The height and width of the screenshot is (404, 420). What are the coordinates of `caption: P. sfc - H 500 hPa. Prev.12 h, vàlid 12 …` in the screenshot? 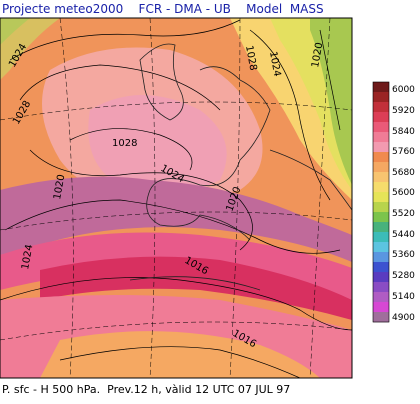 It's located at (146, 389).